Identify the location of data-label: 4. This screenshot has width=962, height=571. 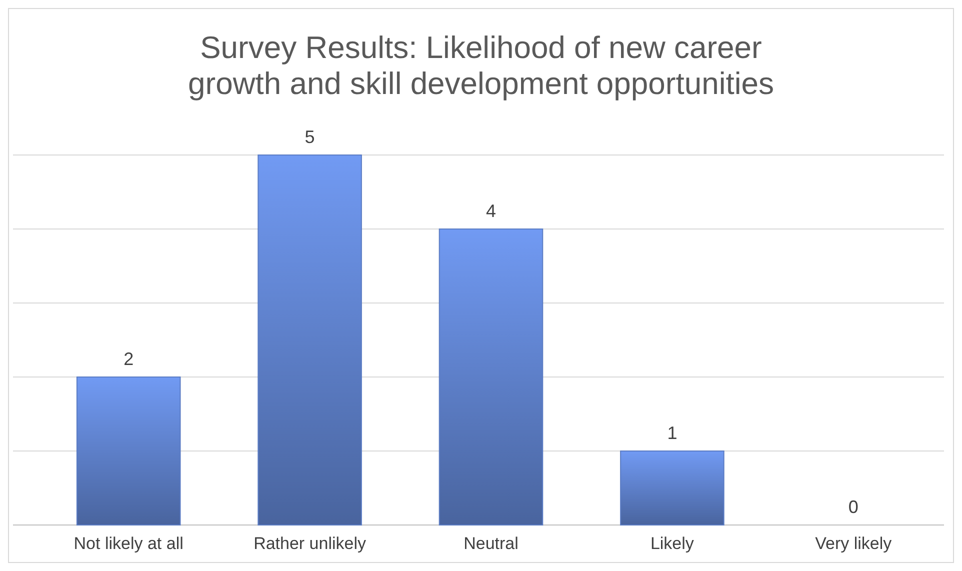
(491, 211).